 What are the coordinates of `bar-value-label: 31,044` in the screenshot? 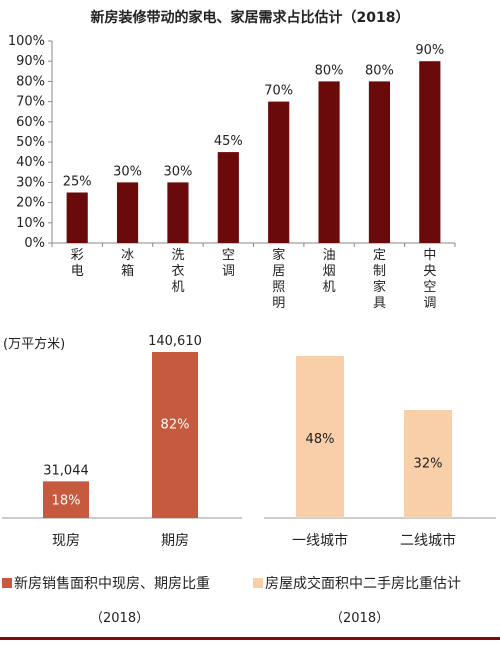 It's located at (66, 470).